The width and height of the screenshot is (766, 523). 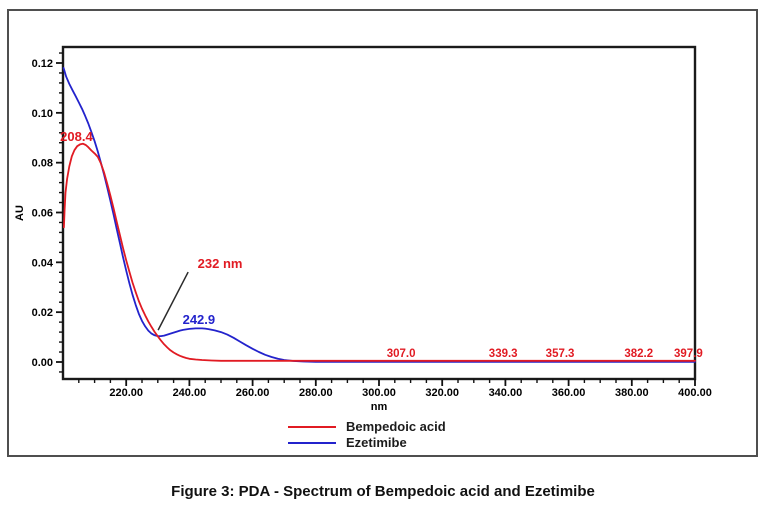 What do you see at coordinates (42, 114) in the screenshot?
I see `y-tick-label: 0.10` at bounding box center [42, 114].